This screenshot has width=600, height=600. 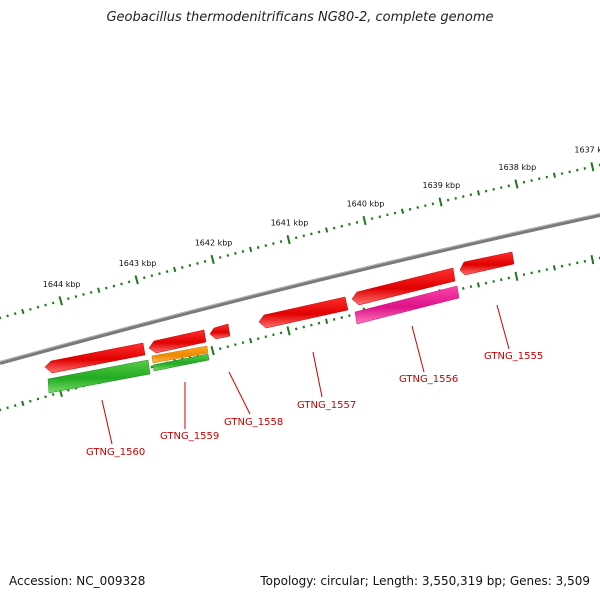 What do you see at coordinates (115, 452) in the screenshot?
I see `gene-label-gtng-1560: GTNG_1560` at bounding box center [115, 452].